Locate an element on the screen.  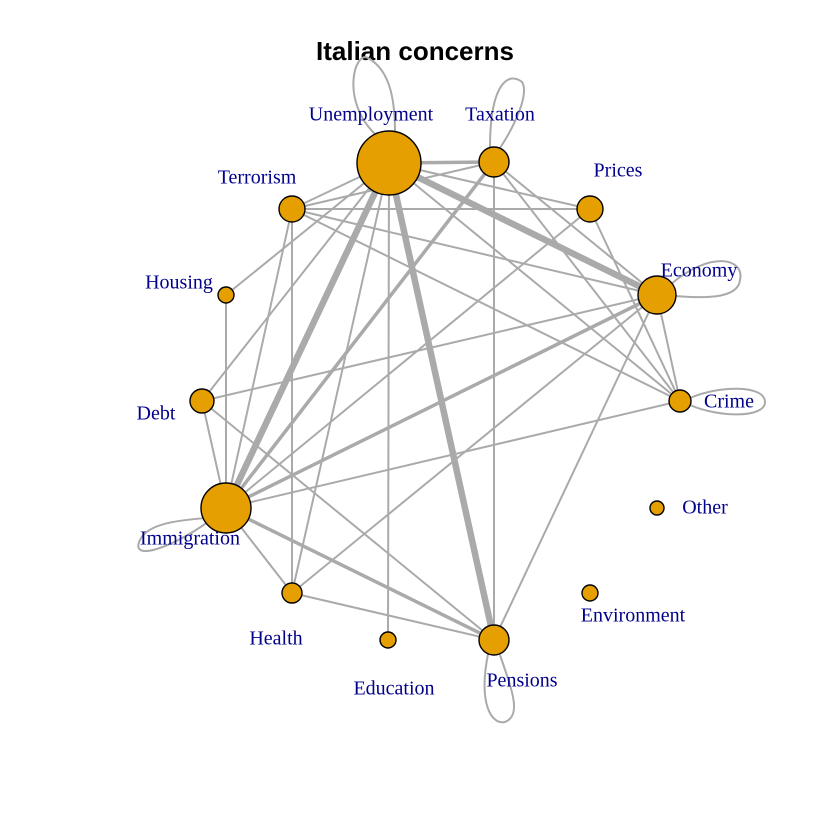
edge-unemployment-crime is located at coordinates (534, 282).